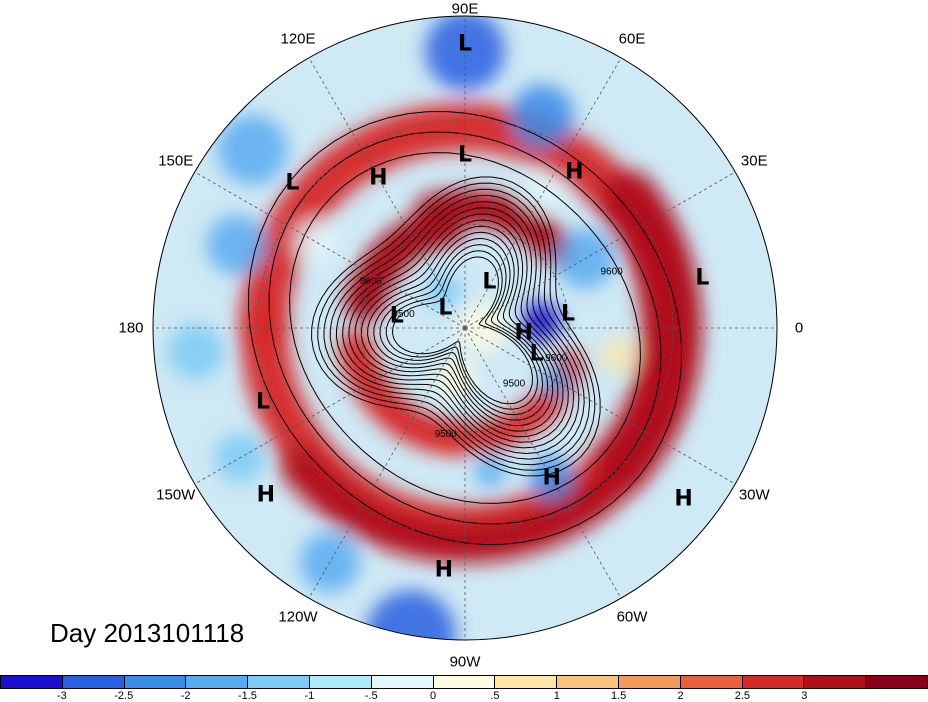  Describe the element at coordinates (680, 696) in the screenshot. I see `colorbar-tick-label: 2` at that location.